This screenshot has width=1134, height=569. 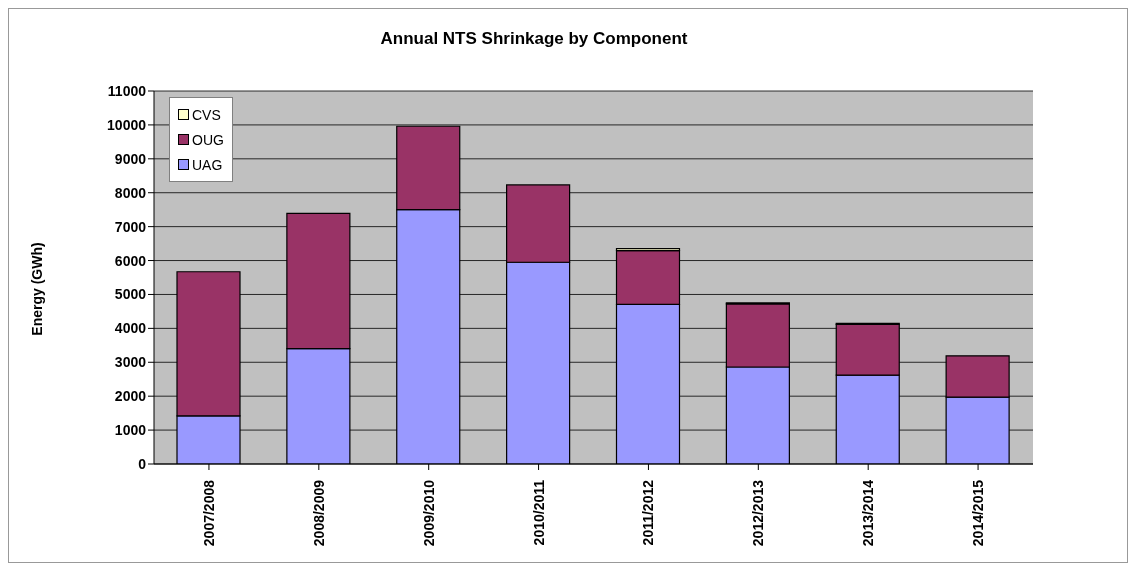 What do you see at coordinates (130, 158) in the screenshot?
I see `y-tick-label: 9000` at bounding box center [130, 158].